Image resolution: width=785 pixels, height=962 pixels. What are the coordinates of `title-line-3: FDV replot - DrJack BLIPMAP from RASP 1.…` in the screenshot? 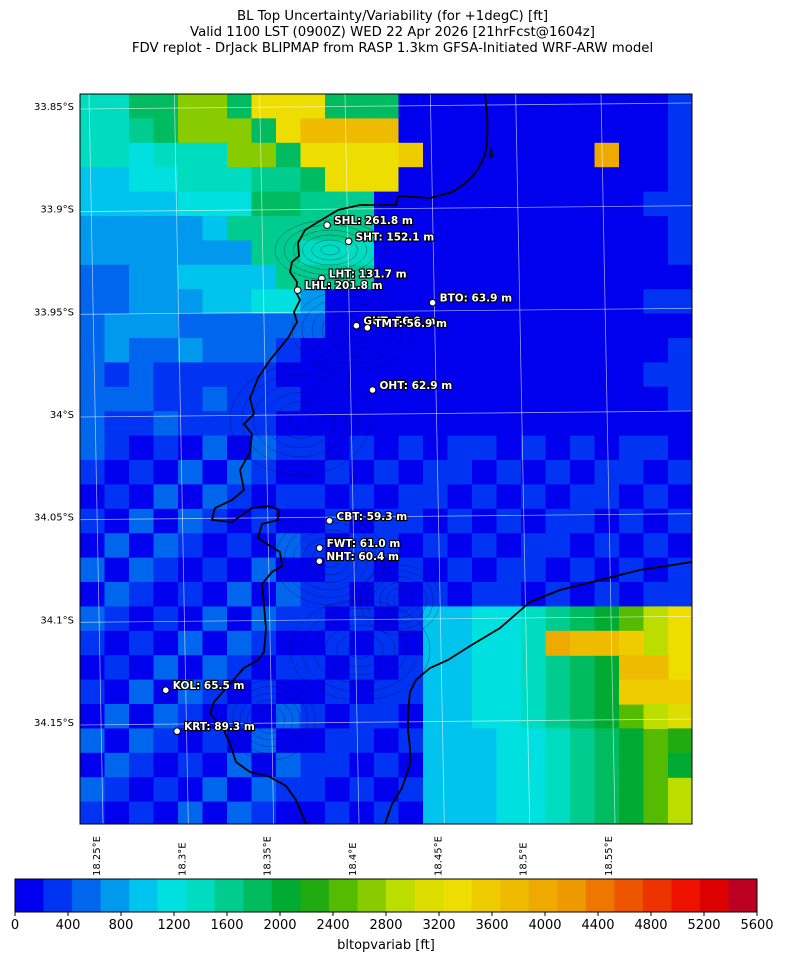 It's located at (392, 48).